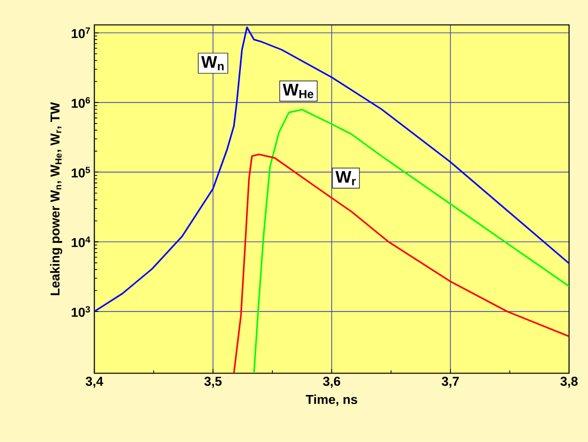  Describe the element at coordinates (81, 242) in the screenshot. I see `y-tick-label: 10$^{4}$` at that location.